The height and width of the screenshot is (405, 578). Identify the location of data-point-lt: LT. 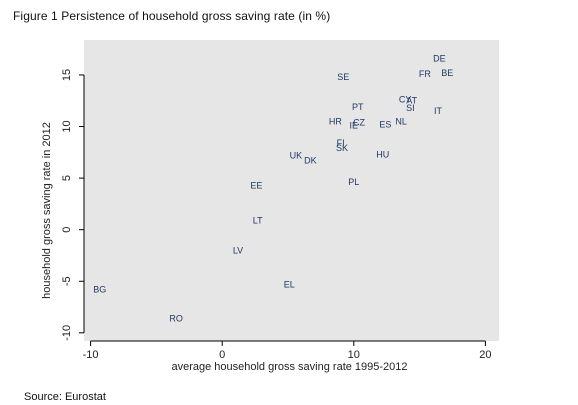
(258, 220).